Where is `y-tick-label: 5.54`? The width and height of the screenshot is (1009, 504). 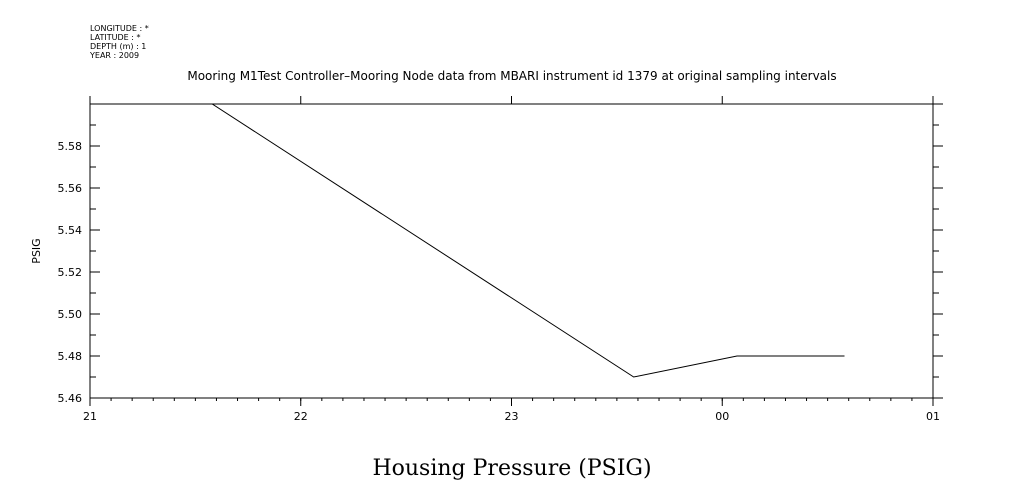
y-tick-label: 5.54 is located at coordinates (70, 230).